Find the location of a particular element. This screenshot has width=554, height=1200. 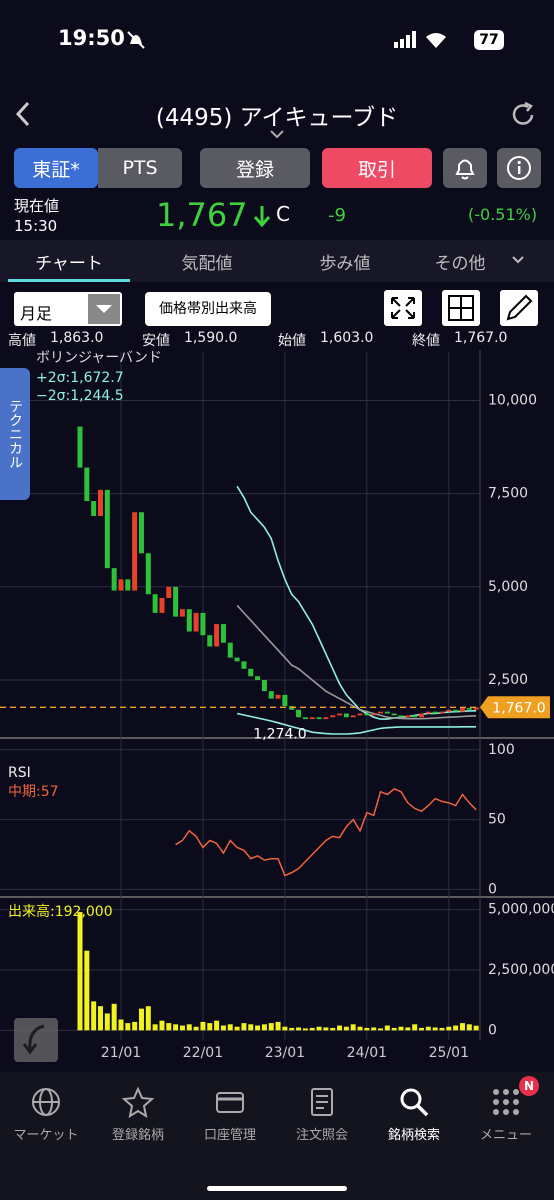

nav-item: 注文照会 is located at coordinates (322, 1122).